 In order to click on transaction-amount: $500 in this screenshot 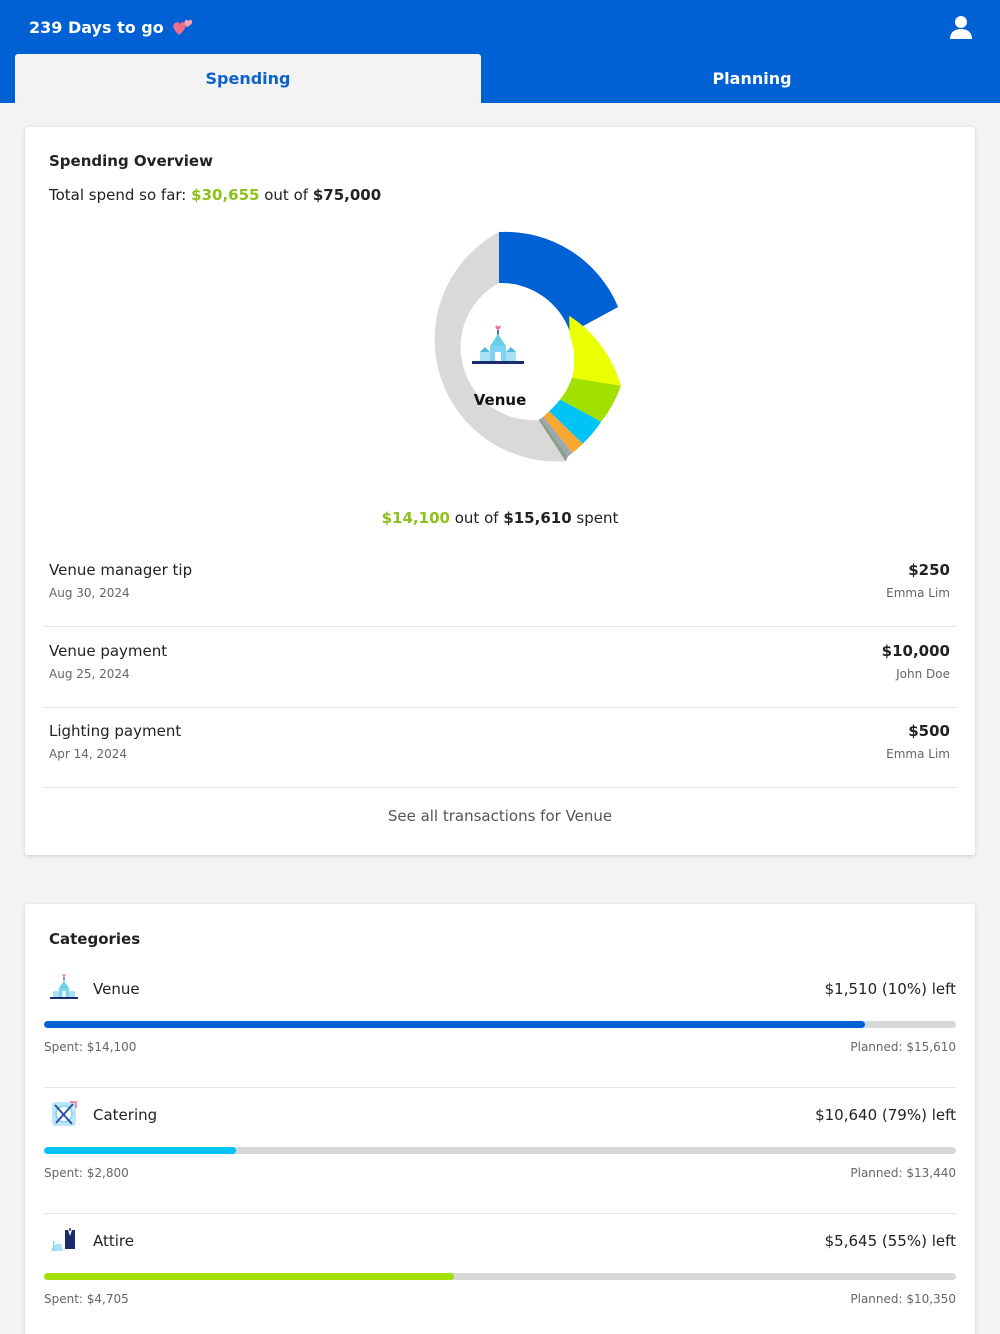, I will do `click(929, 731)`.